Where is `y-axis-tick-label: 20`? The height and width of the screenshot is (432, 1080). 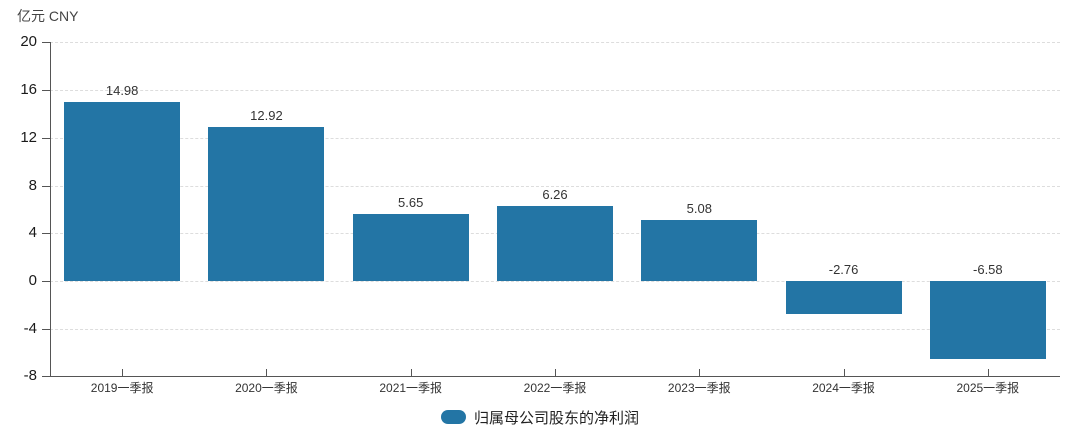
y-axis-tick-label: 20 is located at coordinates (28, 42).